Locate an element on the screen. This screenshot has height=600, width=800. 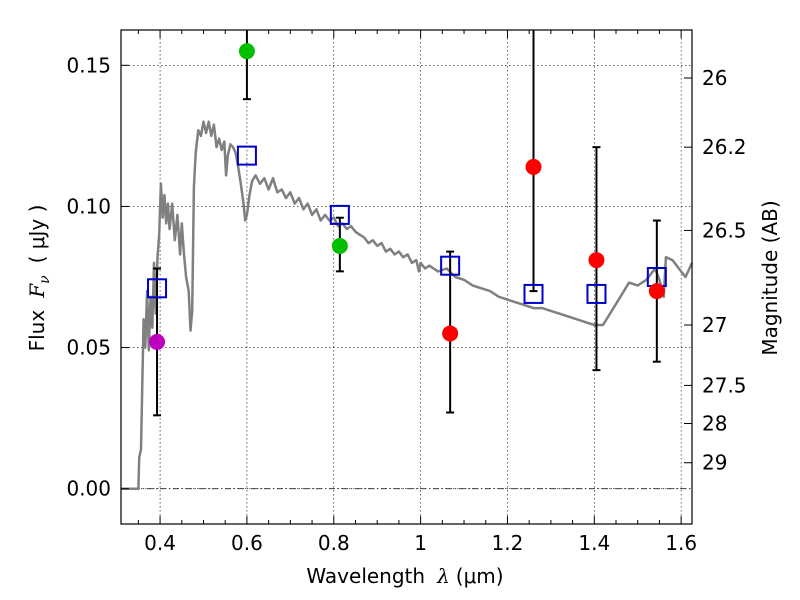
y2-tick-label: 27 is located at coordinates (714, 325).